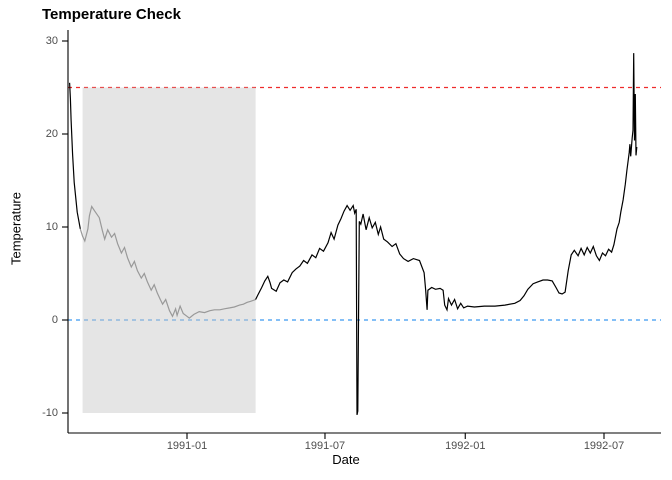  I want to click on y-tick-label: 20, so click(51, 133).